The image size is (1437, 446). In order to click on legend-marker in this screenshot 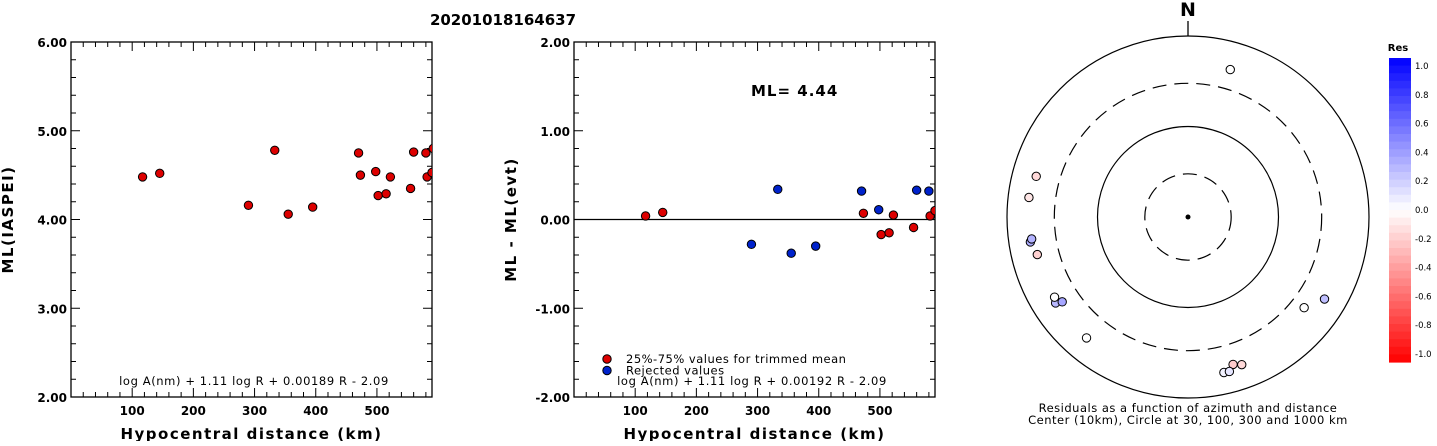, I will do `click(607, 359)`.